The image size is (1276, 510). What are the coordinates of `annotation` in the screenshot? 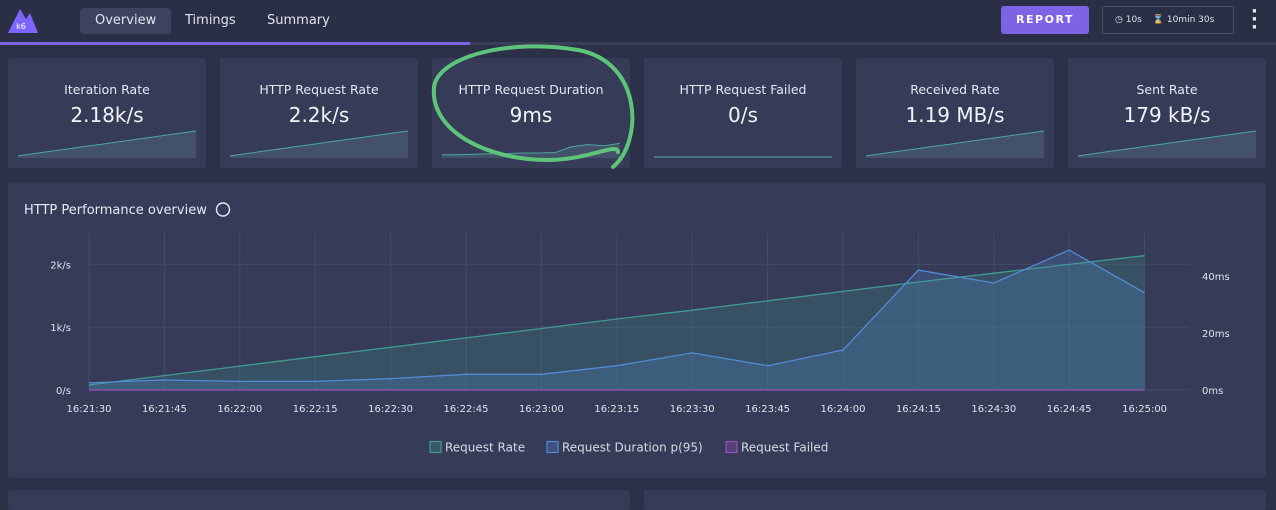 It's located at (533, 106).